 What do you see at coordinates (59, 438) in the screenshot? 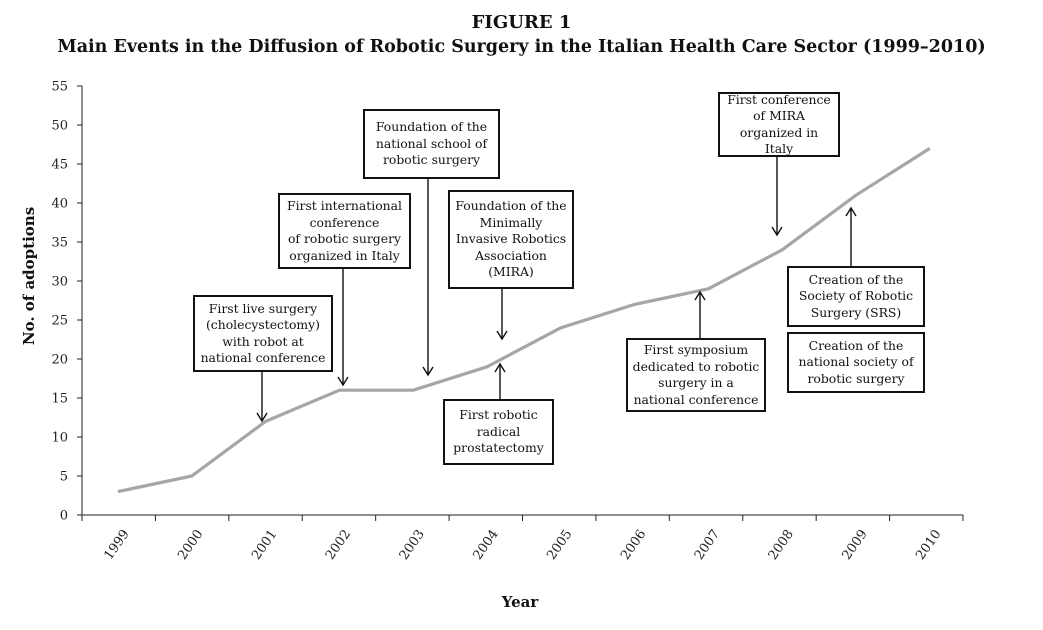
I see `y-tick-label: 10` at bounding box center [59, 438].